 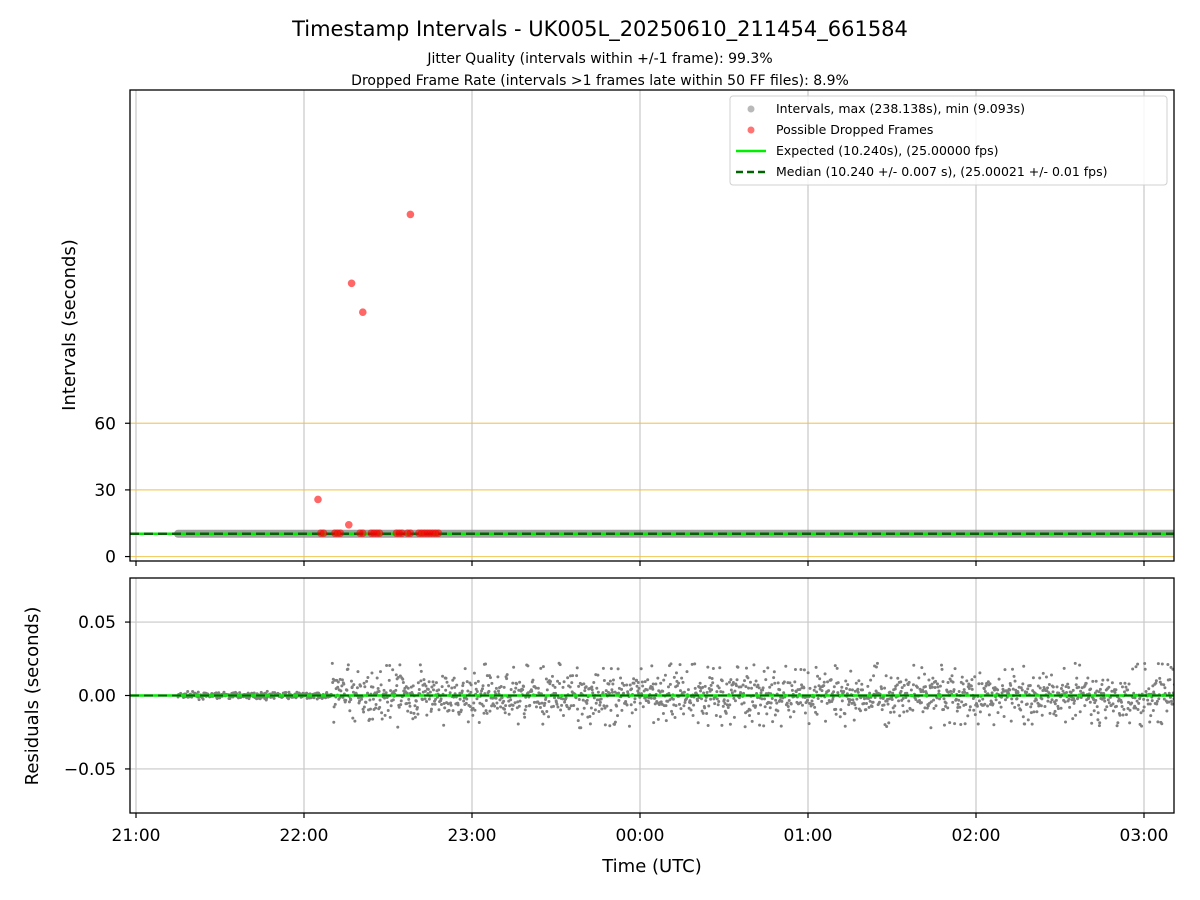 What do you see at coordinates (69, 325) in the screenshot?
I see `intervals-y-axis-label: Intervals (seconds)` at bounding box center [69, 325].